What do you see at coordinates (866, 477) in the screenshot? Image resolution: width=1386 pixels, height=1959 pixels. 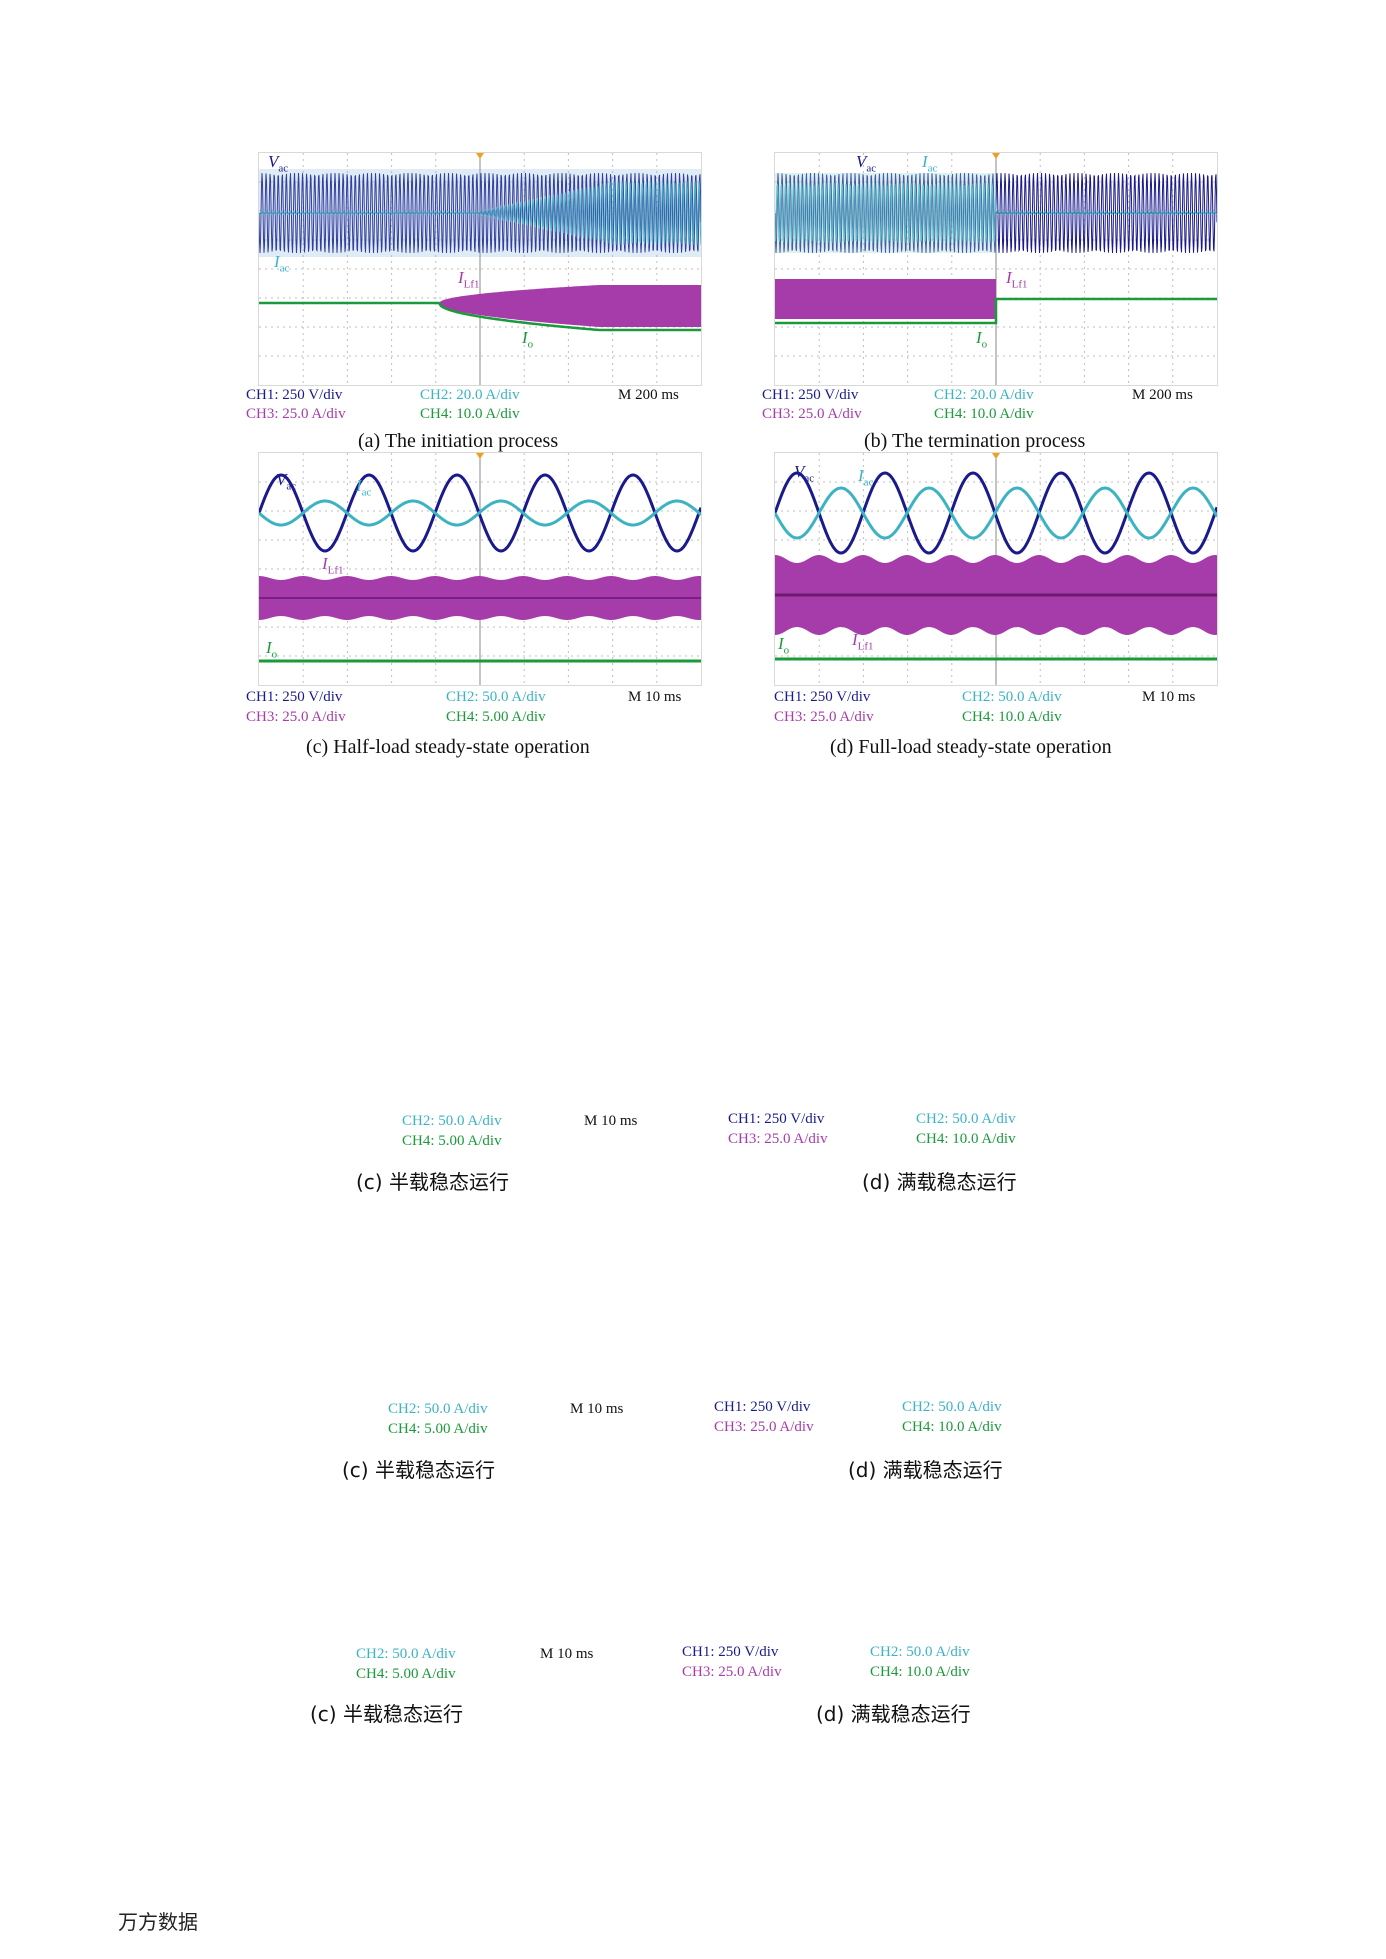 I see `label-iac-d: Iac` at bounding box center [866, 477].